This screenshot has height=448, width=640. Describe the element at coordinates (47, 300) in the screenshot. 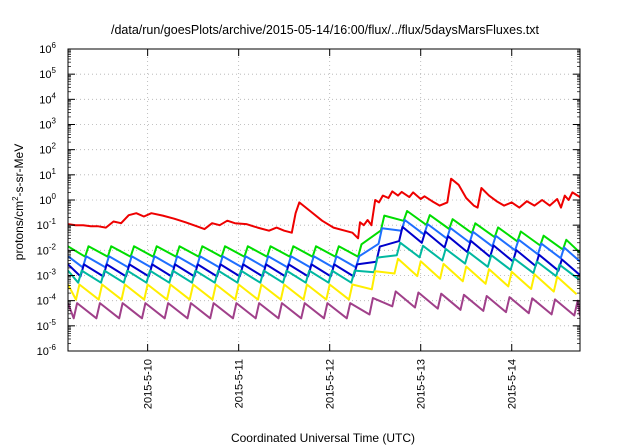

I see `y-tick-label: 10⁻⁴` at that location.